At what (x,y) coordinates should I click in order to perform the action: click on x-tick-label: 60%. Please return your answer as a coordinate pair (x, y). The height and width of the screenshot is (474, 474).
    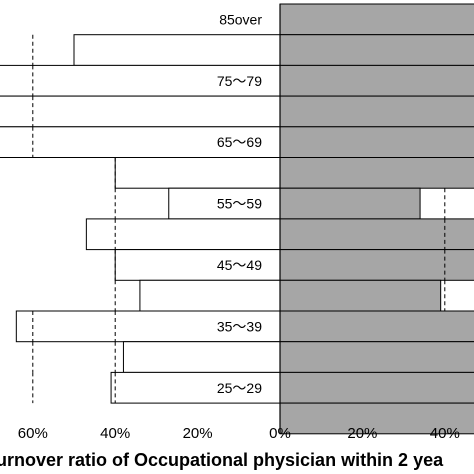
    Looking at the image, I should click on (33, 433).